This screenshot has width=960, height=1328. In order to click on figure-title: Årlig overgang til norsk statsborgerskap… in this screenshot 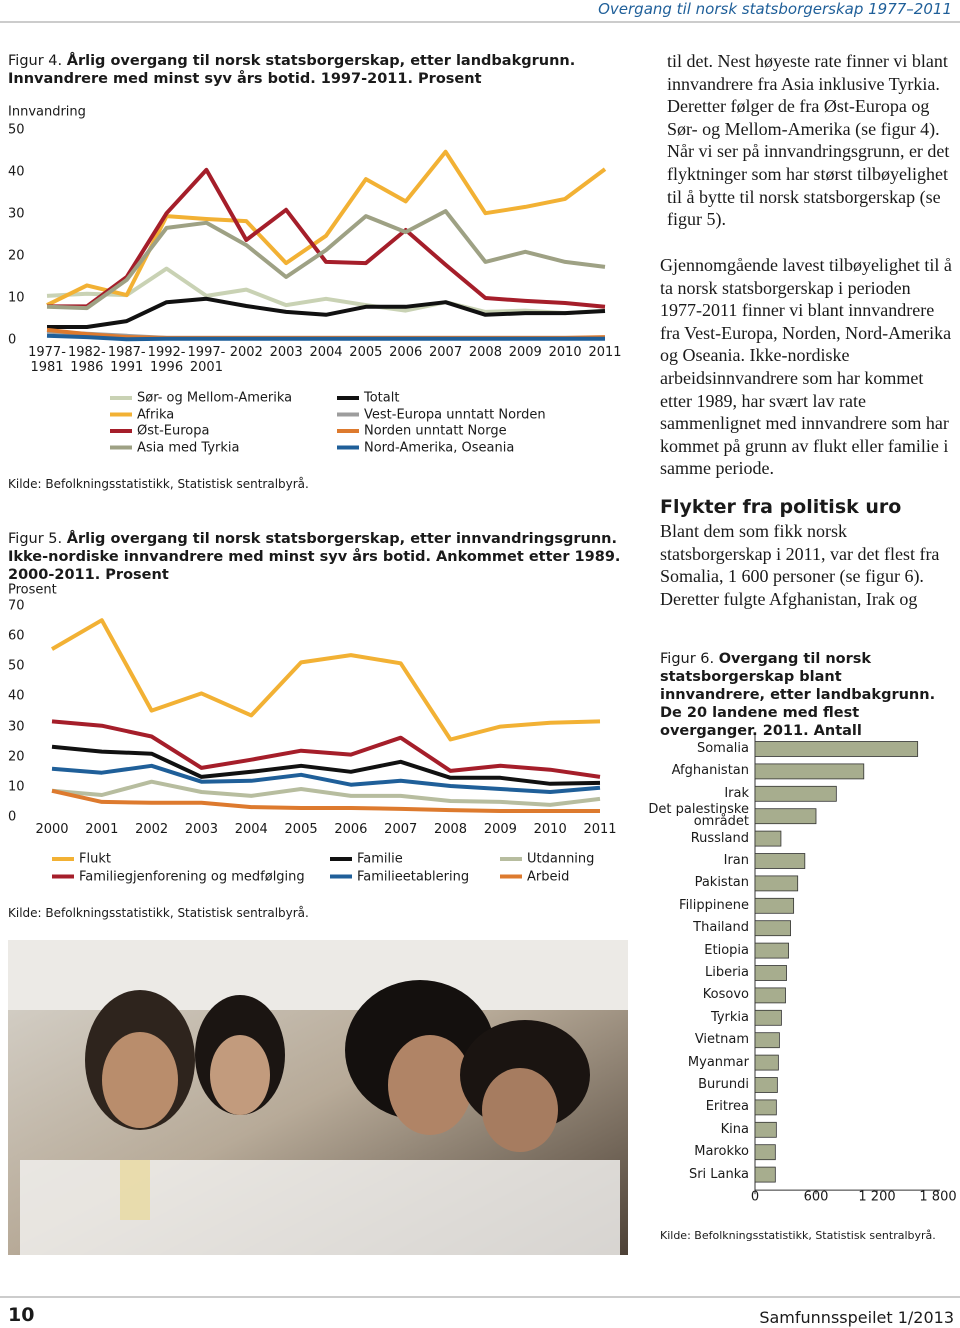, I will do `click(292, 70)`.